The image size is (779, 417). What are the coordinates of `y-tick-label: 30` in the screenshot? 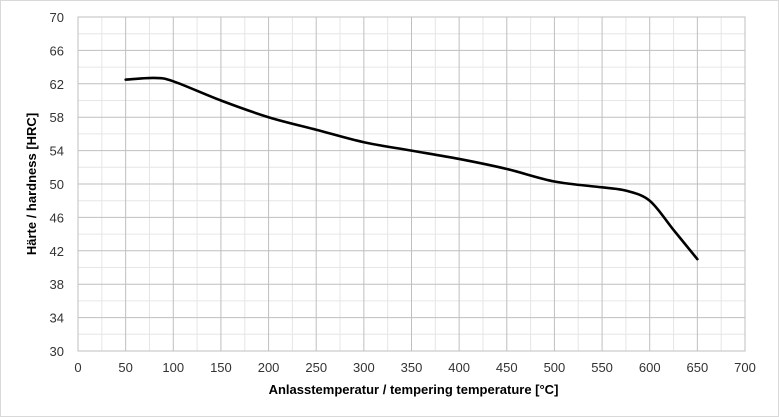 It's located at (57, 351).